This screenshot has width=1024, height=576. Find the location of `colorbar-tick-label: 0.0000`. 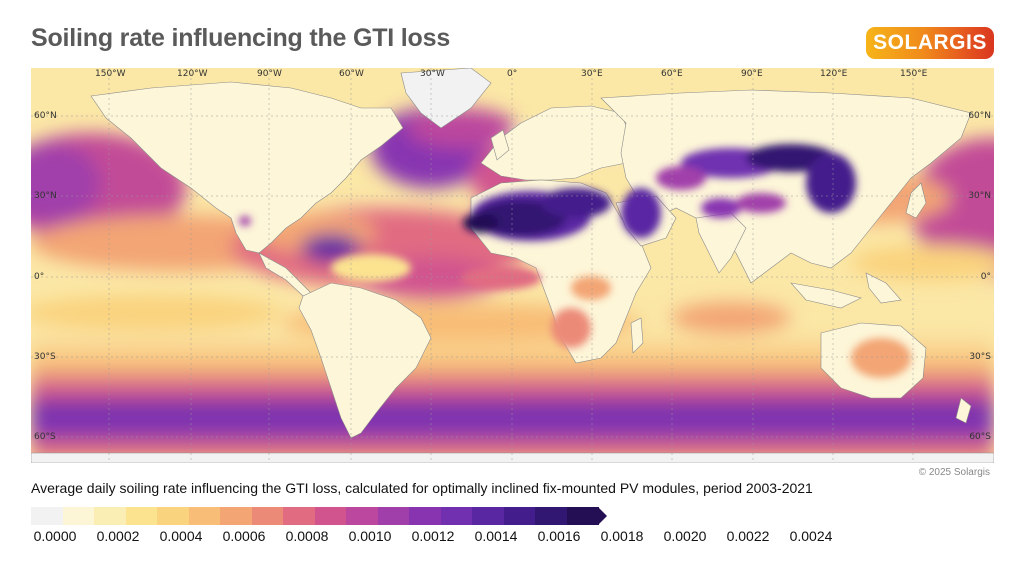

colorbar-tick-label: 0.0000 is located at coordinates (55, 536).